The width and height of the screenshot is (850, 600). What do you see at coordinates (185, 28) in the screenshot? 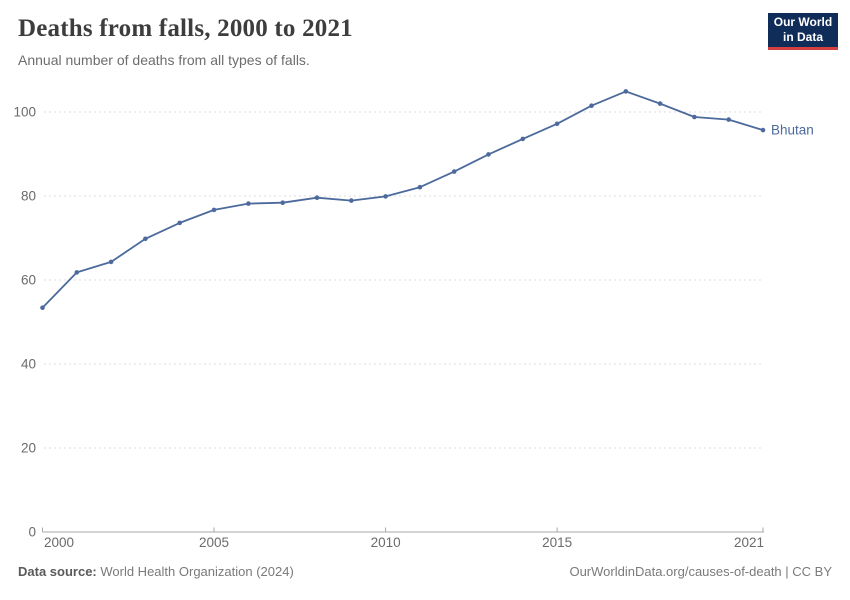
I see `page-title: Deaths from falls, 2000 to 2021` at bounding box center [185, 28].